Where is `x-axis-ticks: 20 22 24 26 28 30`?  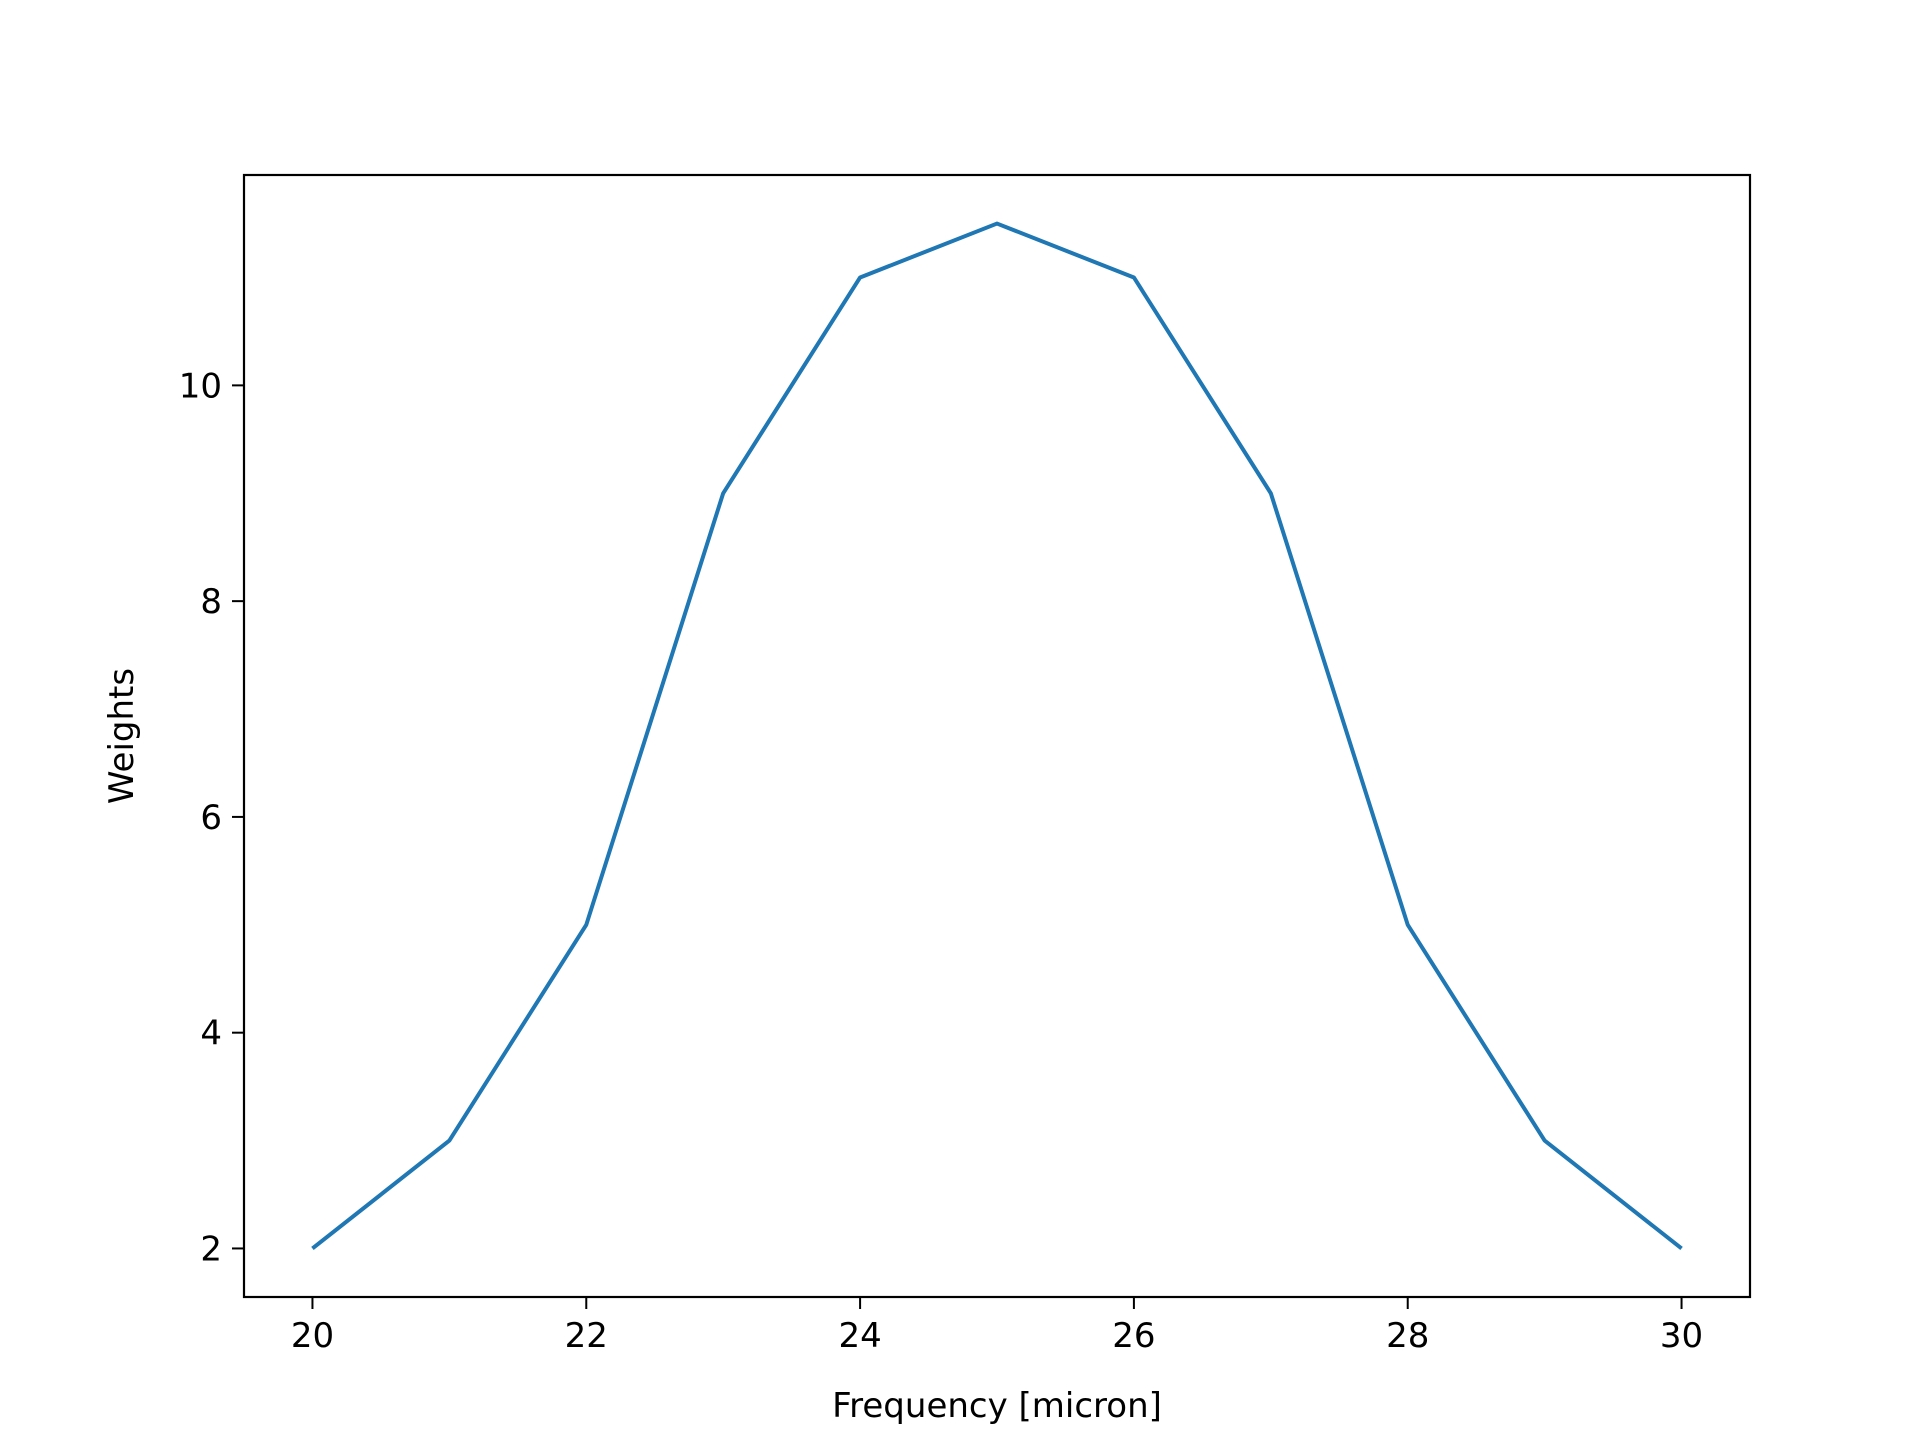 x-axis-ticks: 20 22 24 26 28 30 is located at coordinates (997, 1326).